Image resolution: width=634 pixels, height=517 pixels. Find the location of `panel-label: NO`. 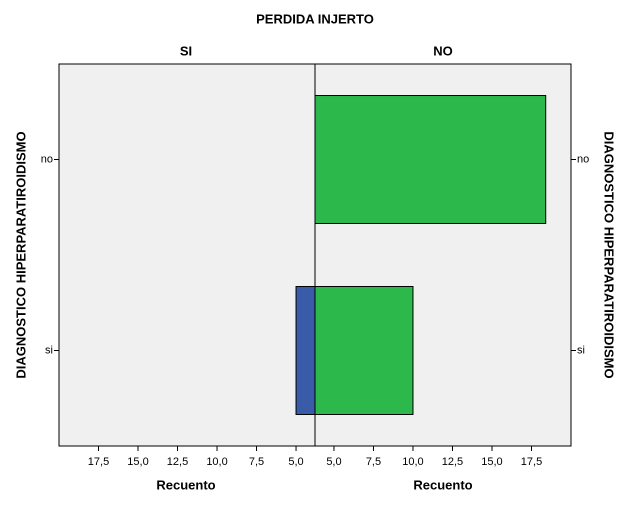

panel-label: NO is located at coordinates (443, 50).